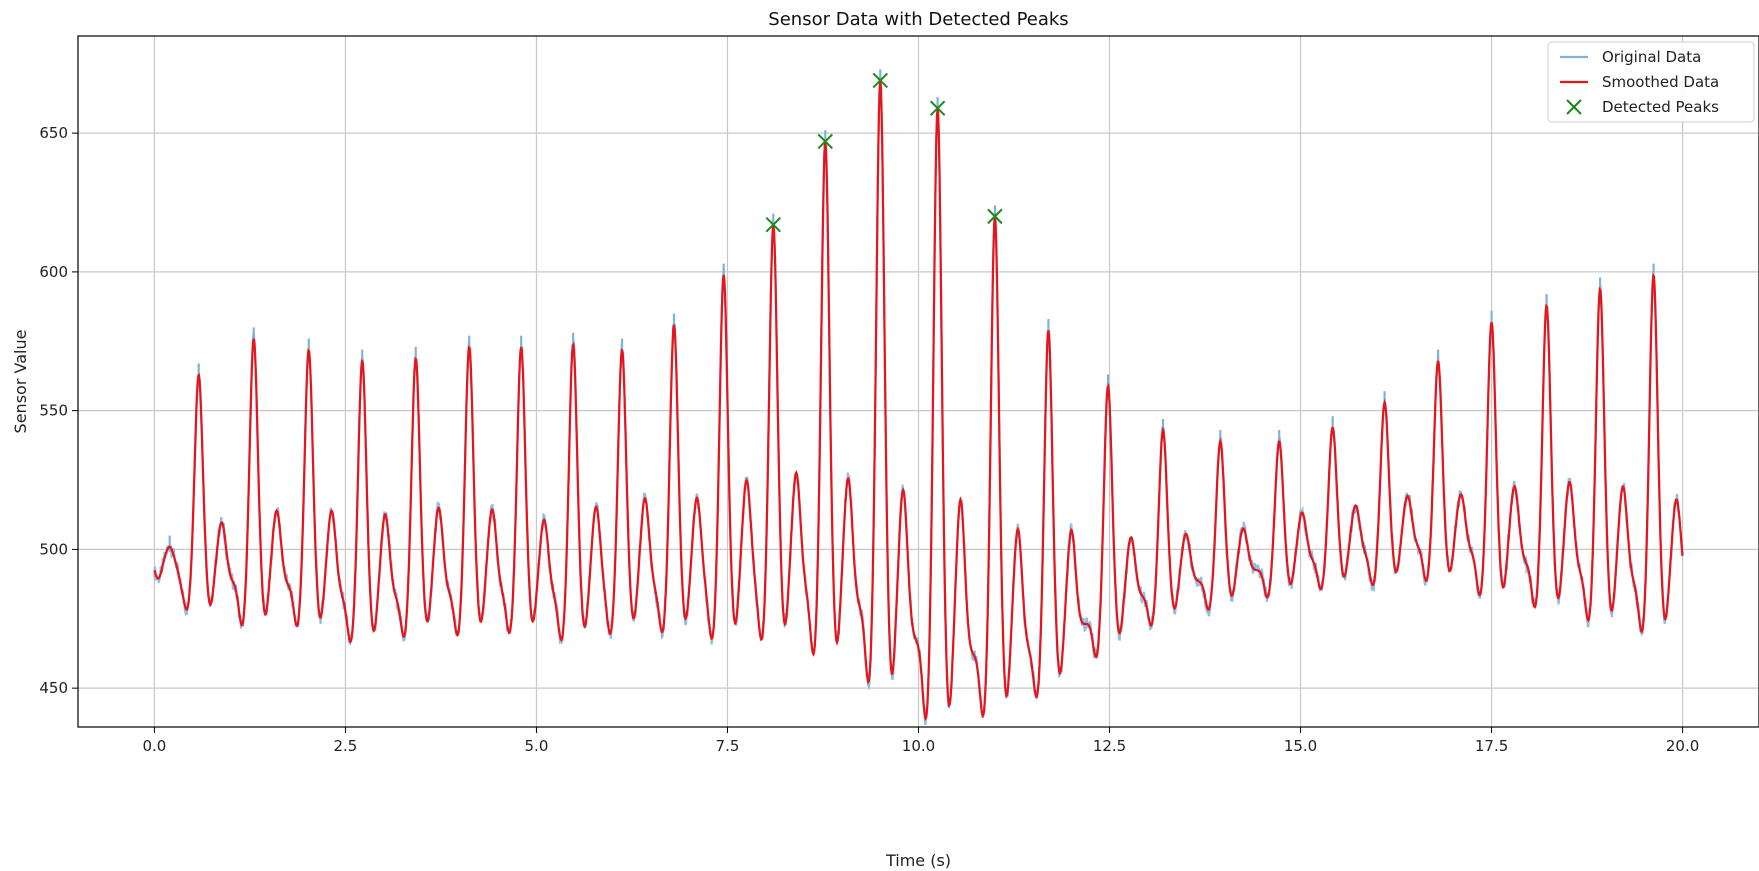 The image size is (1759, 871). What do you see at coordinates (346, 746) in the screenshot?
I see `x-tick-label: 2.5` at bounding box center [346, 746].